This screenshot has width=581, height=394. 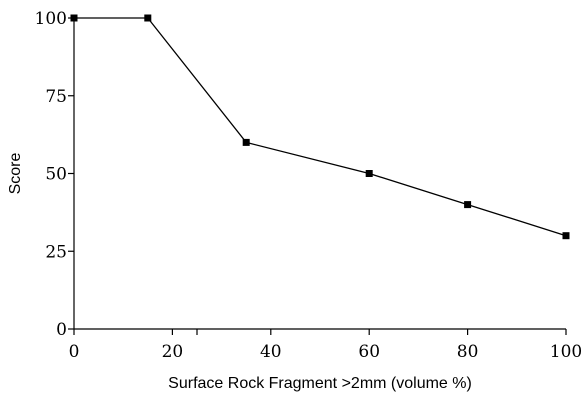 What do you see at coordinates (51, 19) in the screenshot?
I see `y-tick-label: 100` at bounding box center [51, 19].